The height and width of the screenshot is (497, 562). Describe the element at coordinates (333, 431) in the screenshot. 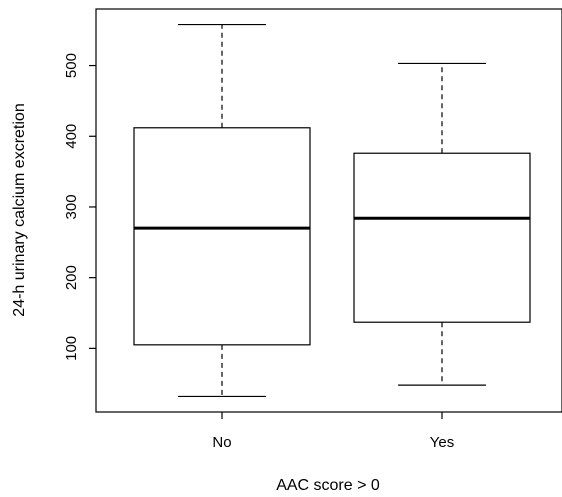

I see `x-axis: No Yes` at that location.